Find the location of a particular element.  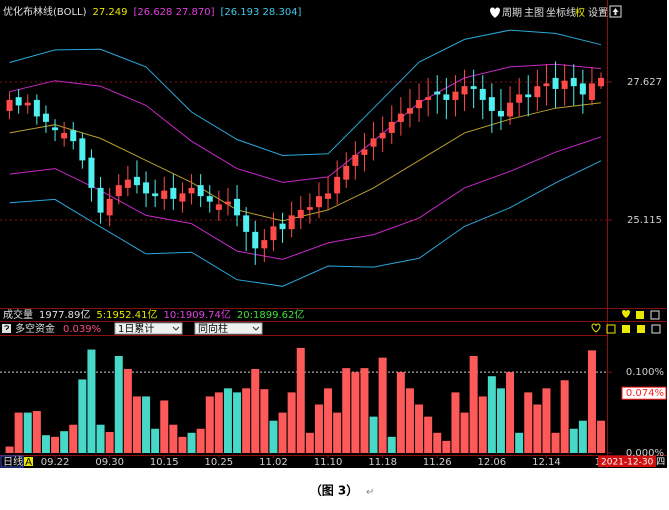

mode-label: A is located at coordinates (28, 462).